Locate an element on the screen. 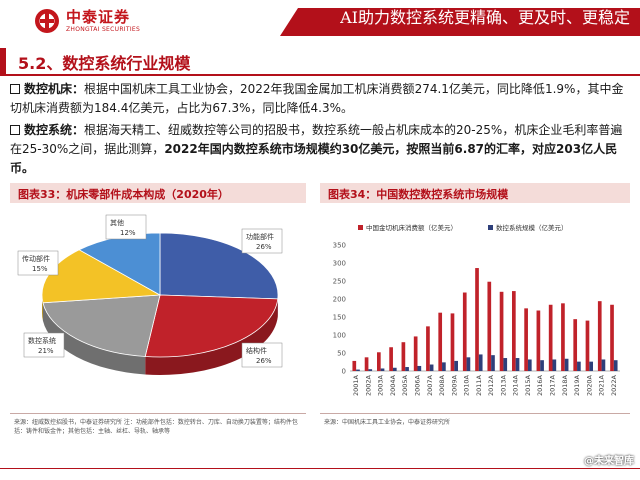 The height and width of the screenshot is (480, 640). y-tick-label: 350 is located at coordinates (339, 246).